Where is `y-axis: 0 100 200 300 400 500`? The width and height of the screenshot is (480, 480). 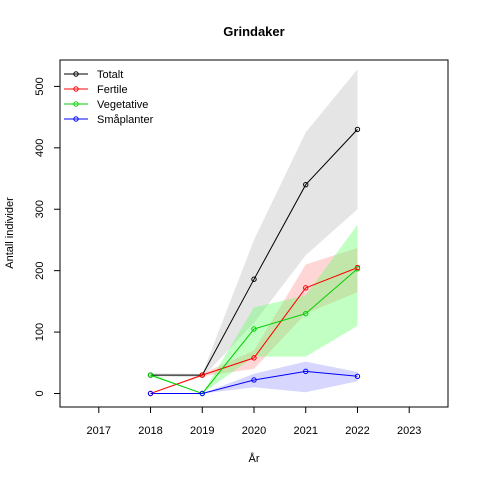
y-axis: 0 100 200 300 400 500 is located at coordinates (47, 237).